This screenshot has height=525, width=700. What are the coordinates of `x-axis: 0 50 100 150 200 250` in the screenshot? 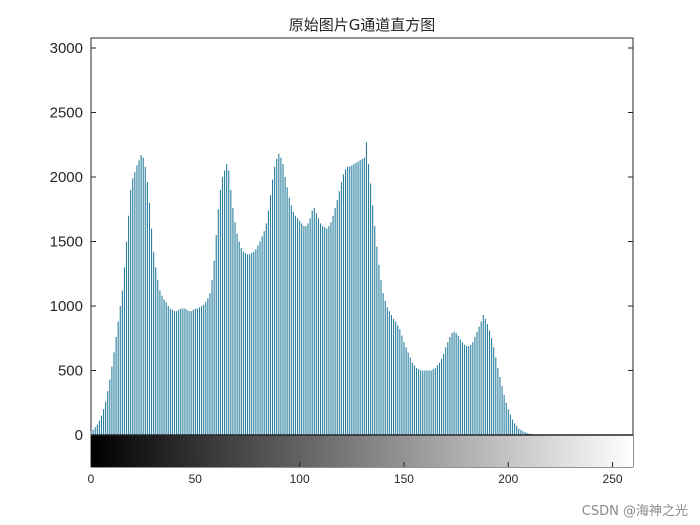 It's located at (355, 474).